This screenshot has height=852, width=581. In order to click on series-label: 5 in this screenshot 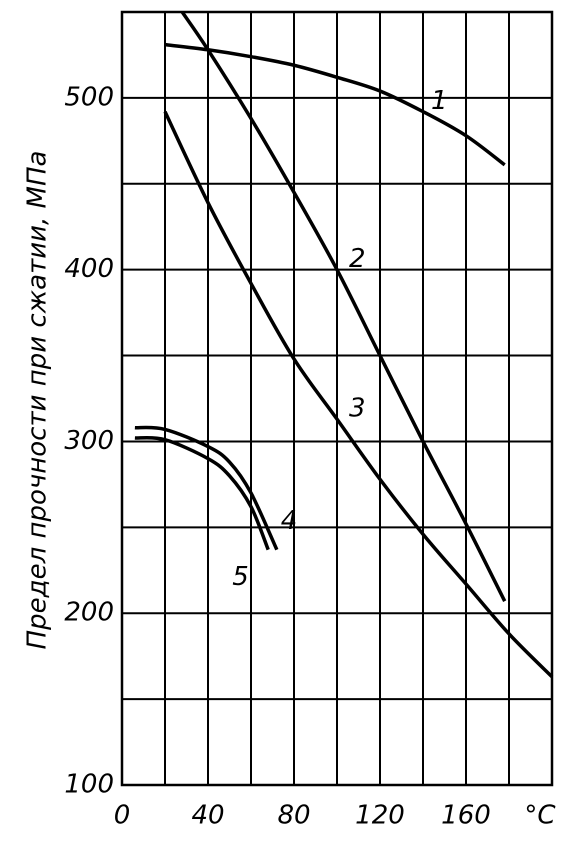, I will do `click(240, 577)`.